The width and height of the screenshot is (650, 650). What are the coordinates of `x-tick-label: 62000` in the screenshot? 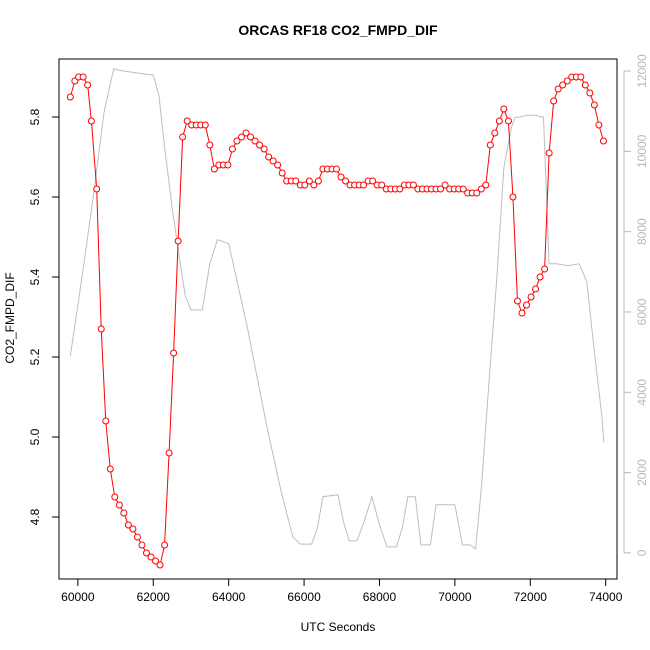 It's located at (154, 597).